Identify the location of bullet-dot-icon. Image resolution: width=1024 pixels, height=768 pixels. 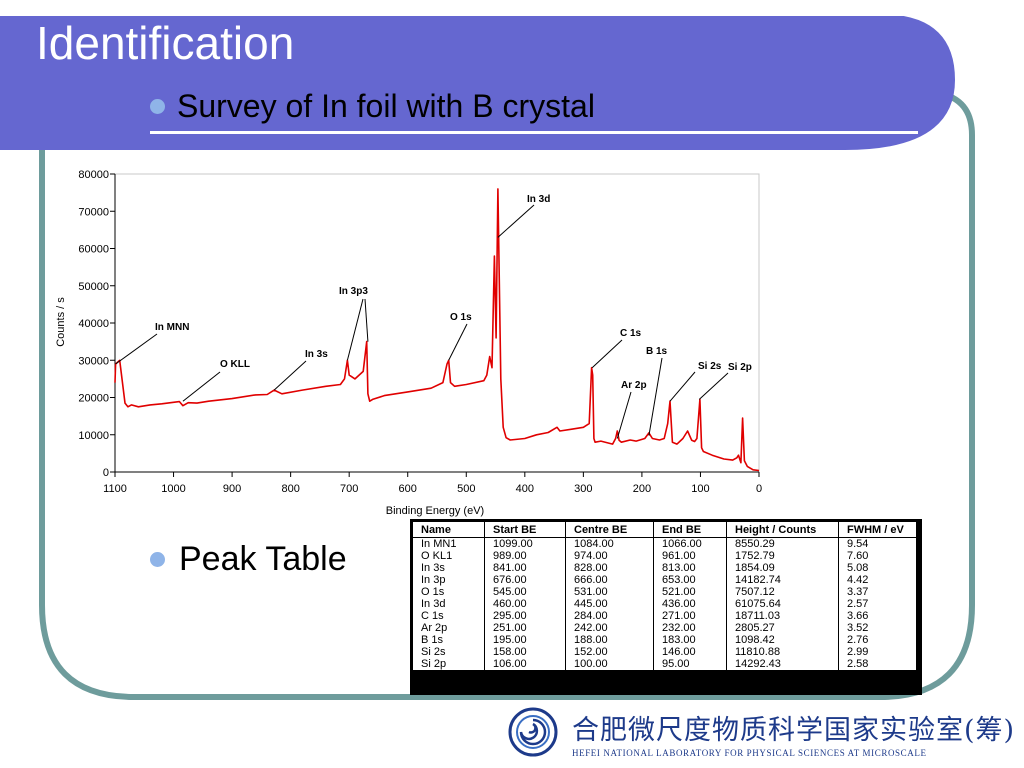
(157, 106).